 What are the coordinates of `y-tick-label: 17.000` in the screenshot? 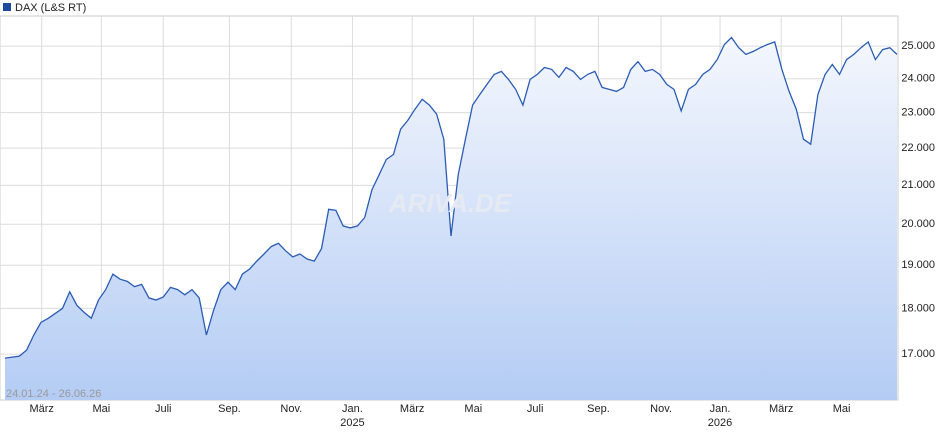 It's located at (918, 354).